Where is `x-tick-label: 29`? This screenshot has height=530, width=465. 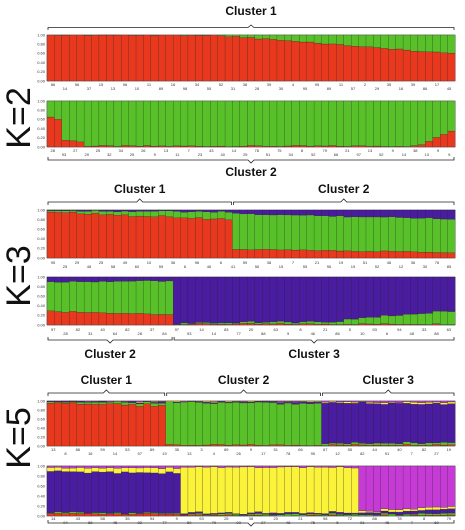
x-tick-label: 29 is located at coordinates (377, 88).